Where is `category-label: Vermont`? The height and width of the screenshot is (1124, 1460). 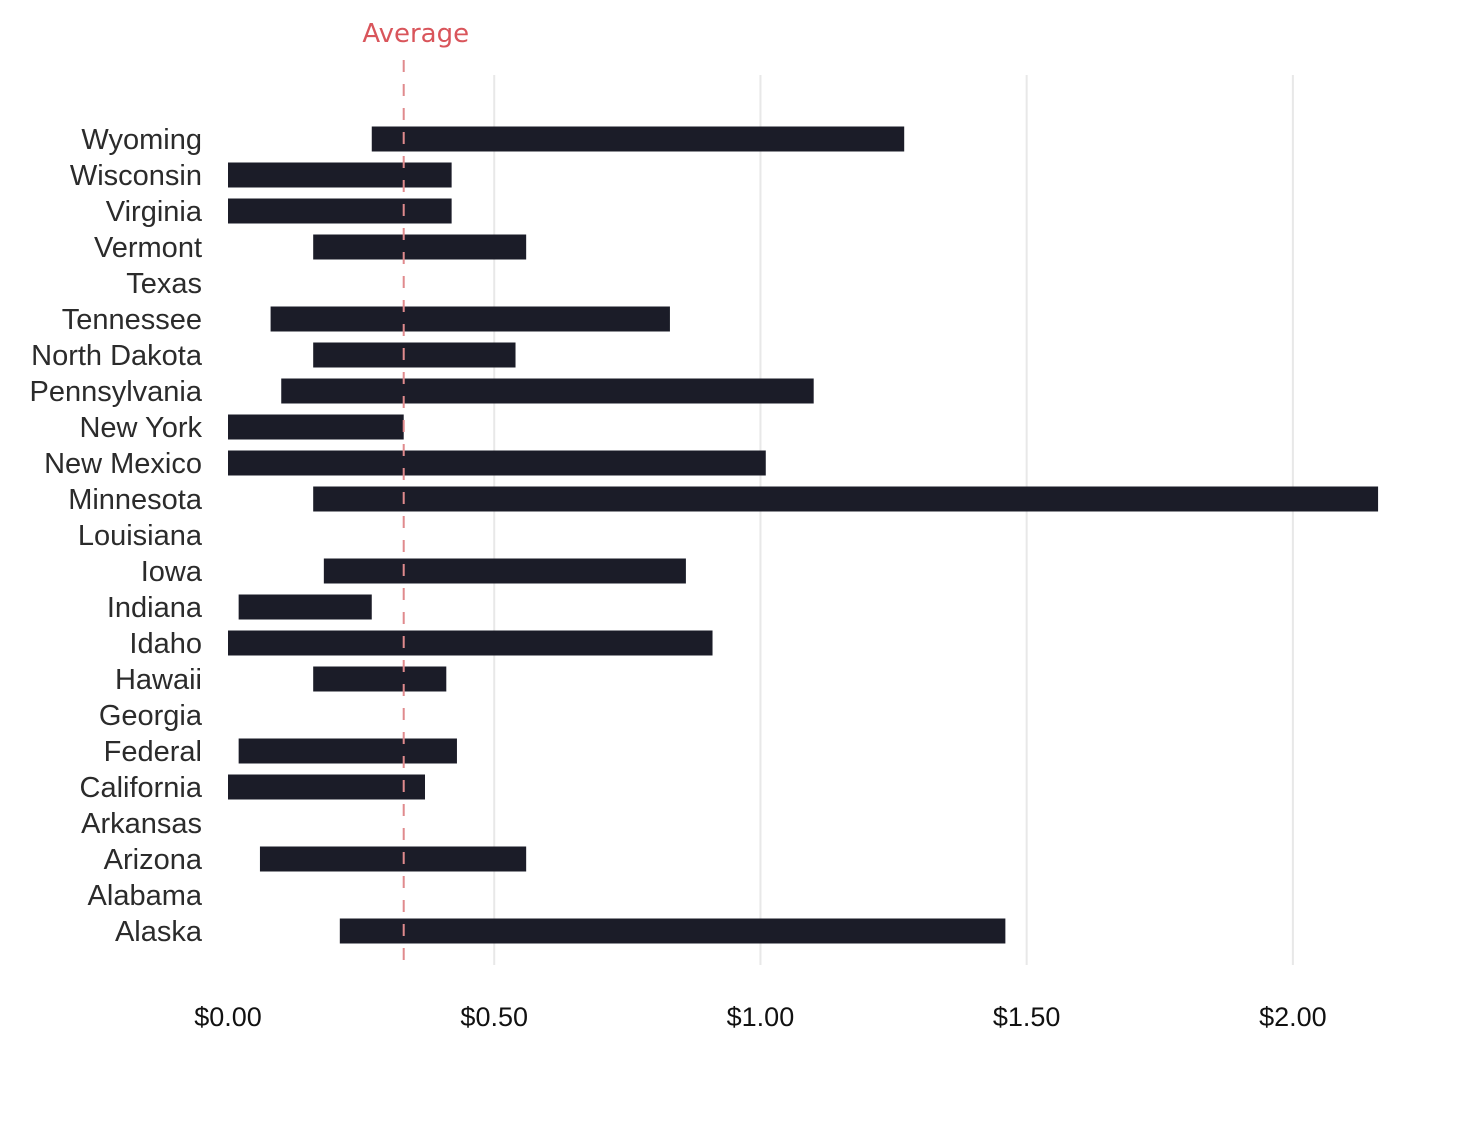 category-label: Vermont is located at coordinates (148, 248).